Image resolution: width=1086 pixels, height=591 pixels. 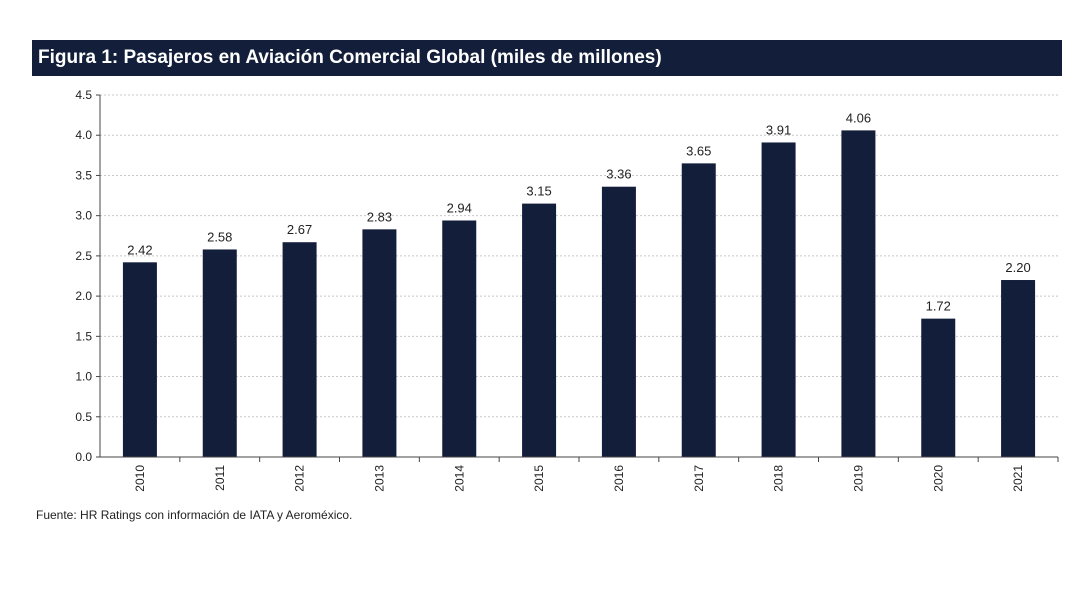 What do you see at coordinates (1017, 267) in the screenshot?
I see `data-label: 2.20` at bounding box center [1017, 267].